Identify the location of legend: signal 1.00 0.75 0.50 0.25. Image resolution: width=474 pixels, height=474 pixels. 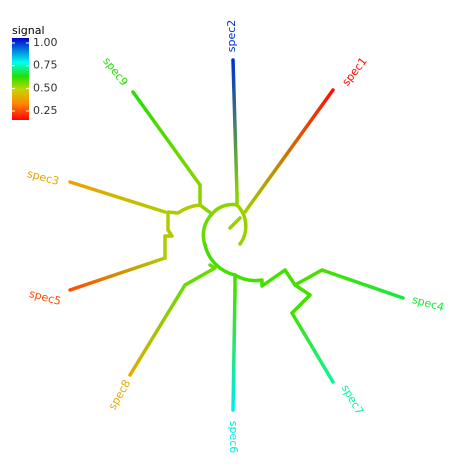
(35, 72).